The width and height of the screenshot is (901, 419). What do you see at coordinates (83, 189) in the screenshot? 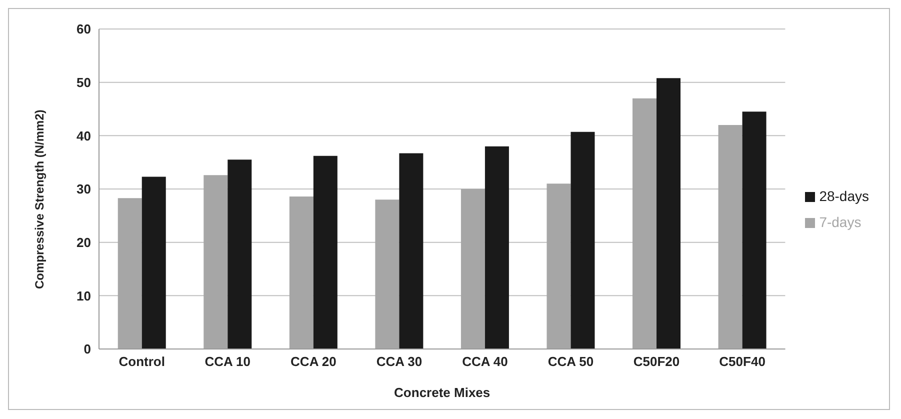
I see `y-tick-label: 30` at bounding box center [83, 189].